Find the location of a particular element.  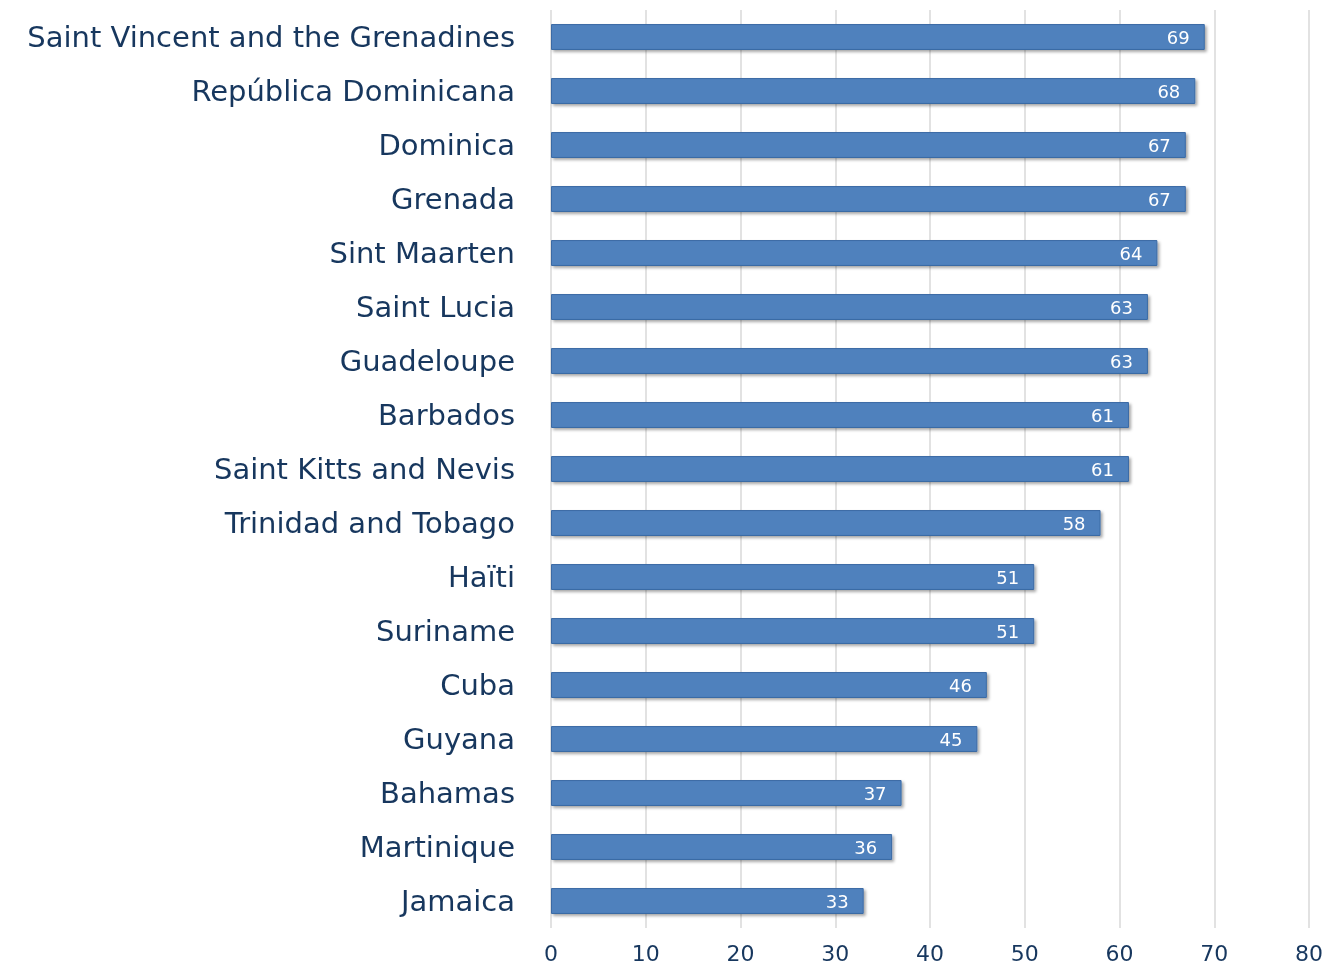

y-tick-label: Guyana is located at coordinates (459, 739).